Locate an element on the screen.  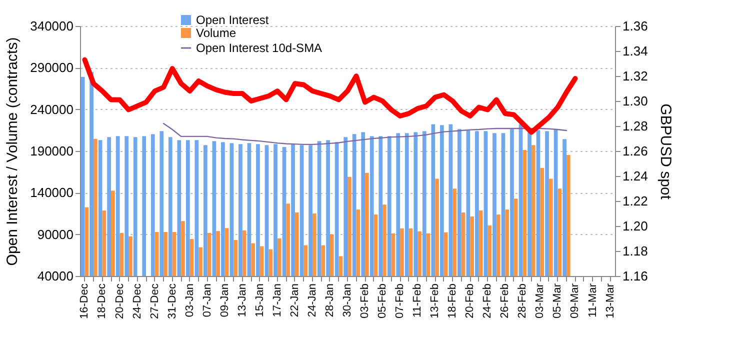
x-tick-label: 27-Dec is located at coordinates (154, 301).